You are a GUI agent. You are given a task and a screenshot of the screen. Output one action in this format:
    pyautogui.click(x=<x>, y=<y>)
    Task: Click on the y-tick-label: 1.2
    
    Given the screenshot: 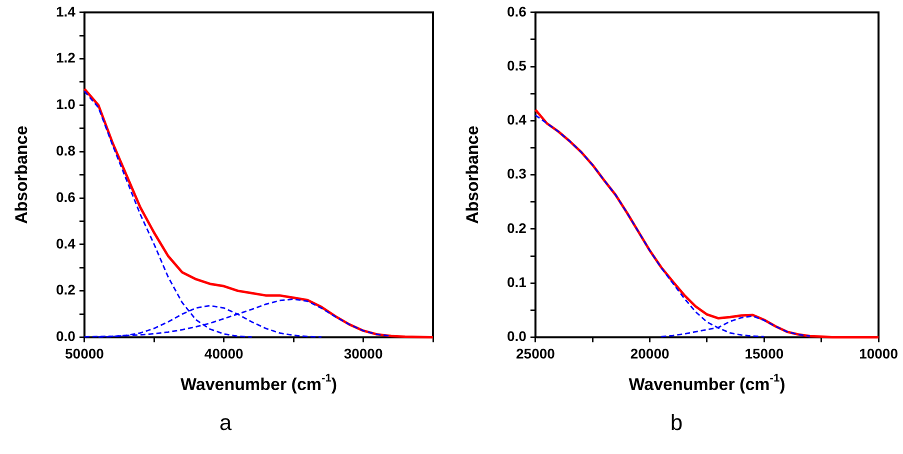 What is the action you would take?
    pyautogui.click(x=66, y=58)
    